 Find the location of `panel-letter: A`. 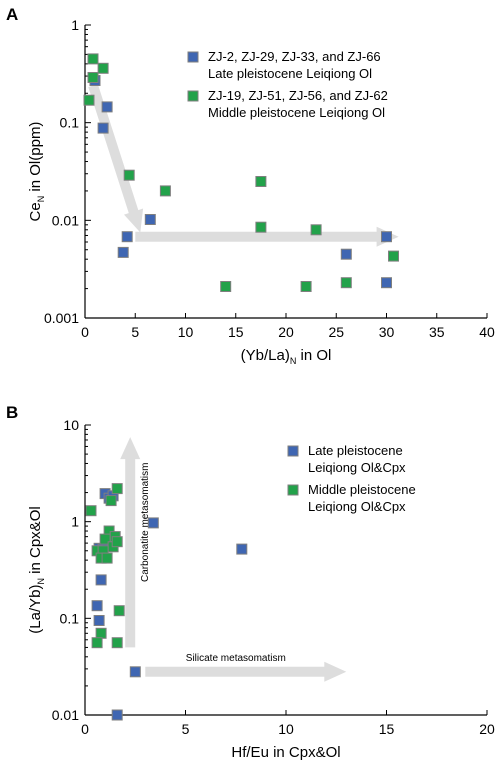

panel-letter: A is located at coordinates (12, 14).